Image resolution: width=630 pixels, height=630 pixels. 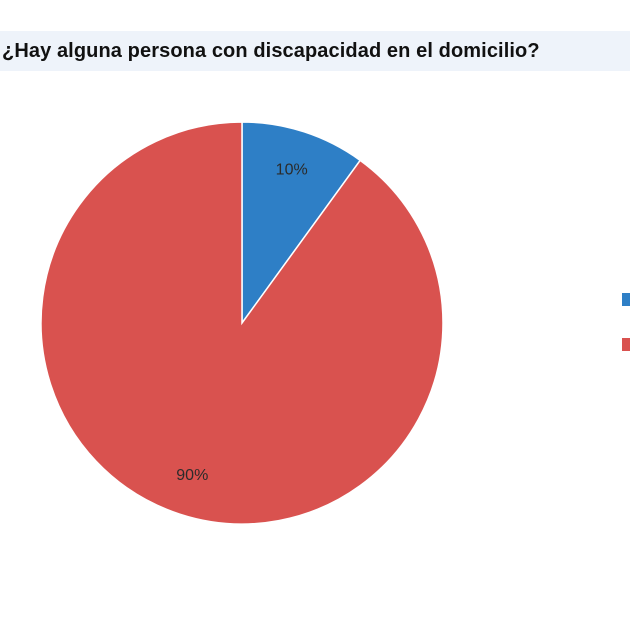 What do you see at coordinates (192, 475) in the screenshot?
I see `pie-data-label-2: 90%` at bounding box center [192, 475].